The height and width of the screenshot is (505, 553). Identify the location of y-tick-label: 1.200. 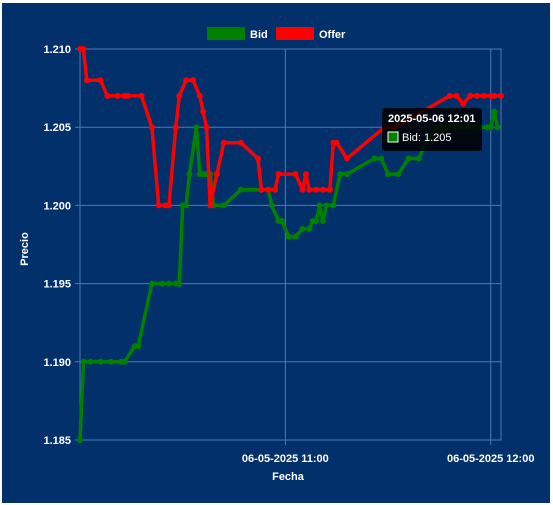
(57, 206).